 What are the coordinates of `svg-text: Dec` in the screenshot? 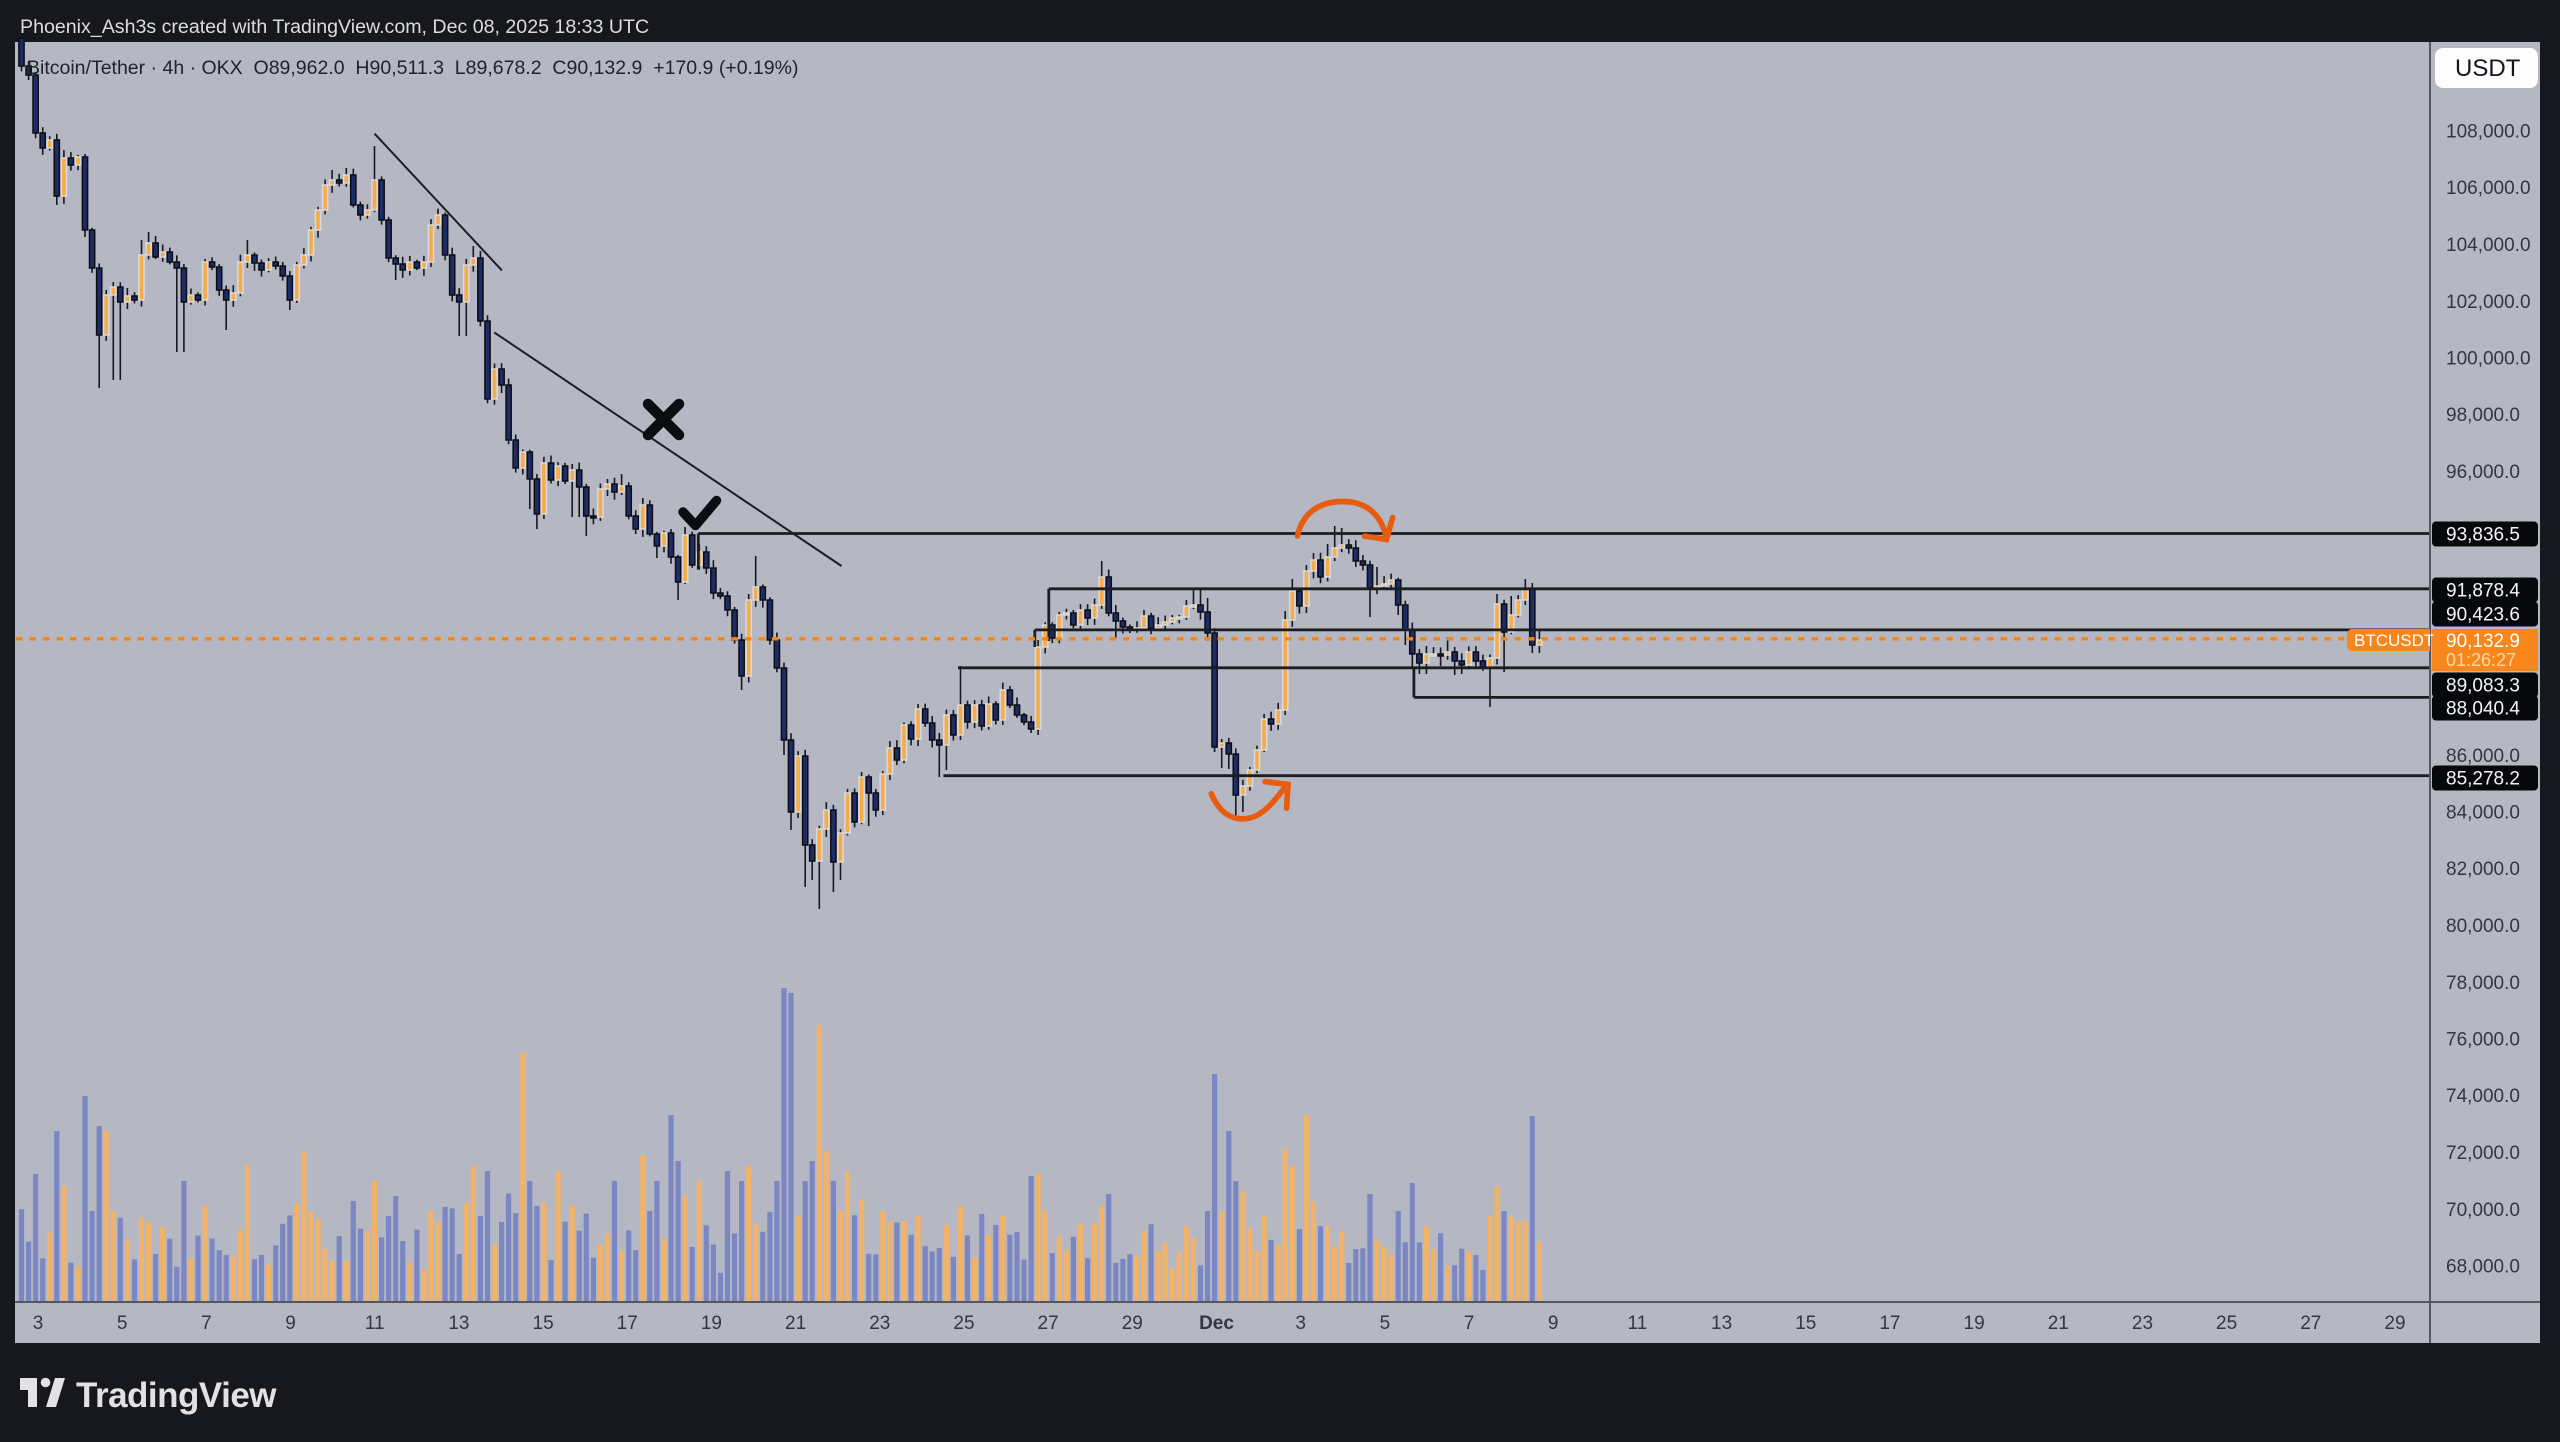 It's located at (1216, 1323).